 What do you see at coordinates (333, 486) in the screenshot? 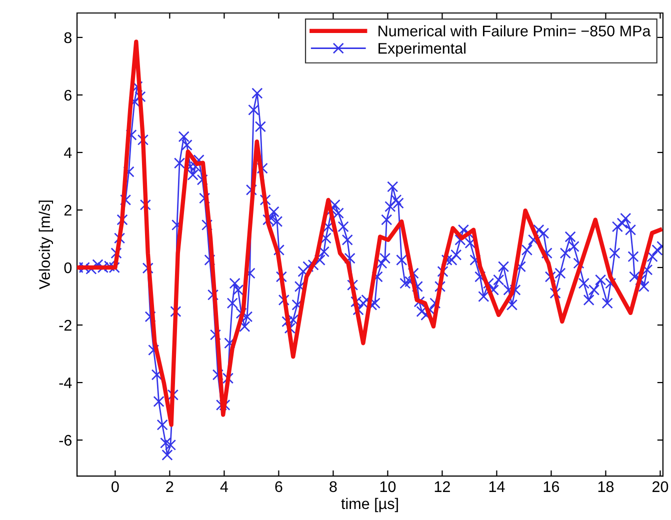
I see `x-tick-label: 8` at bounding box center [333, 486].